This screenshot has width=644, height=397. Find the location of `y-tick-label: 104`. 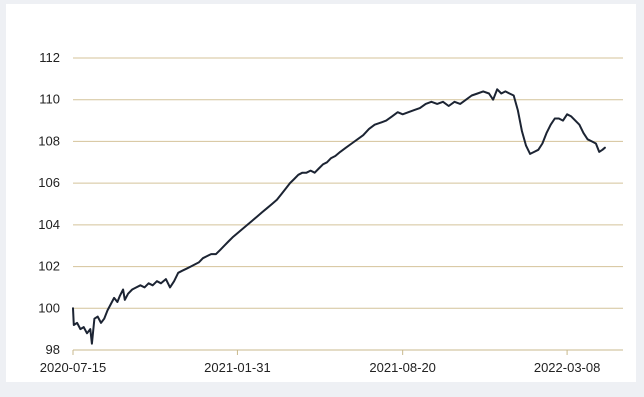

y-tick-label: 104 is located at coordinates (49, 224).